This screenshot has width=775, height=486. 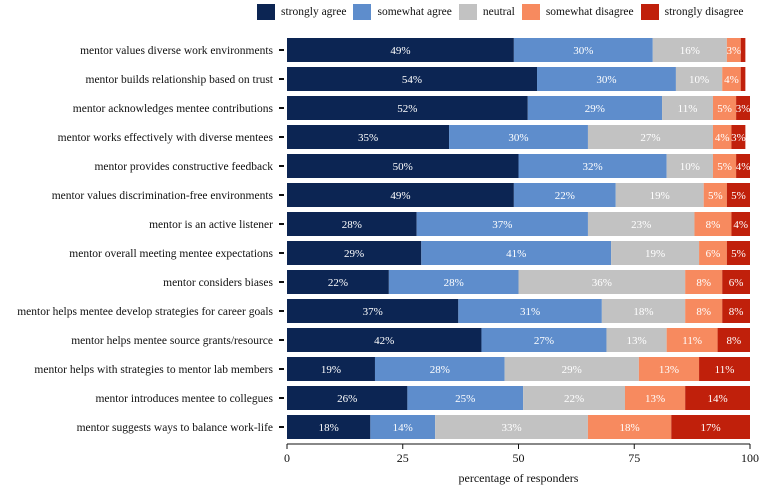 I want to click on data-label: 52%, so click(x=407, y=109).